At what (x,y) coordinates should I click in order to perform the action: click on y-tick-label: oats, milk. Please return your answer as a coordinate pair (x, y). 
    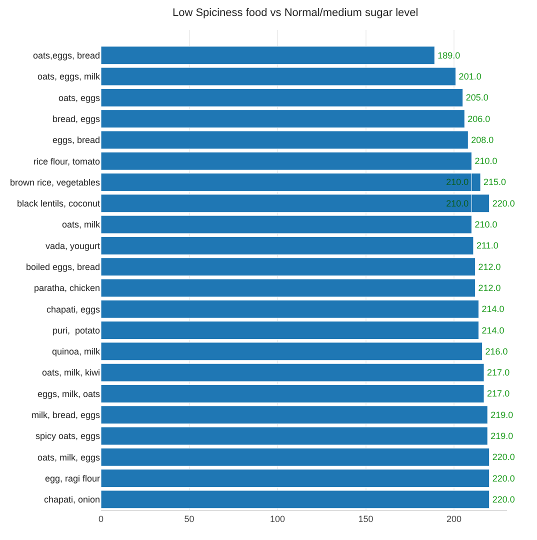
    Looking at the image, I should click on (81, 225).